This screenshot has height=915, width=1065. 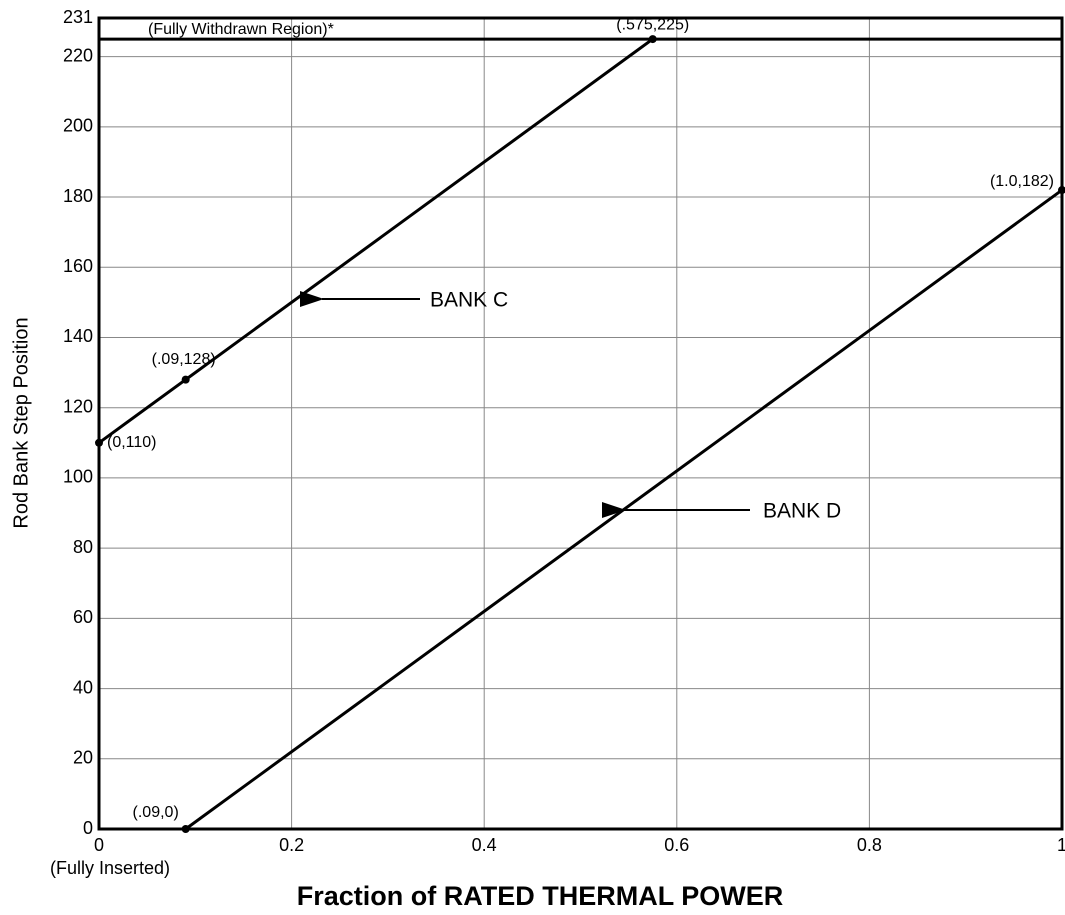 What do you see at coordinates (540, 896) in the screenshot?
I see `x-axis-label: Fraction of RATED THERMAL POWER` at bounding box center [540, 896].